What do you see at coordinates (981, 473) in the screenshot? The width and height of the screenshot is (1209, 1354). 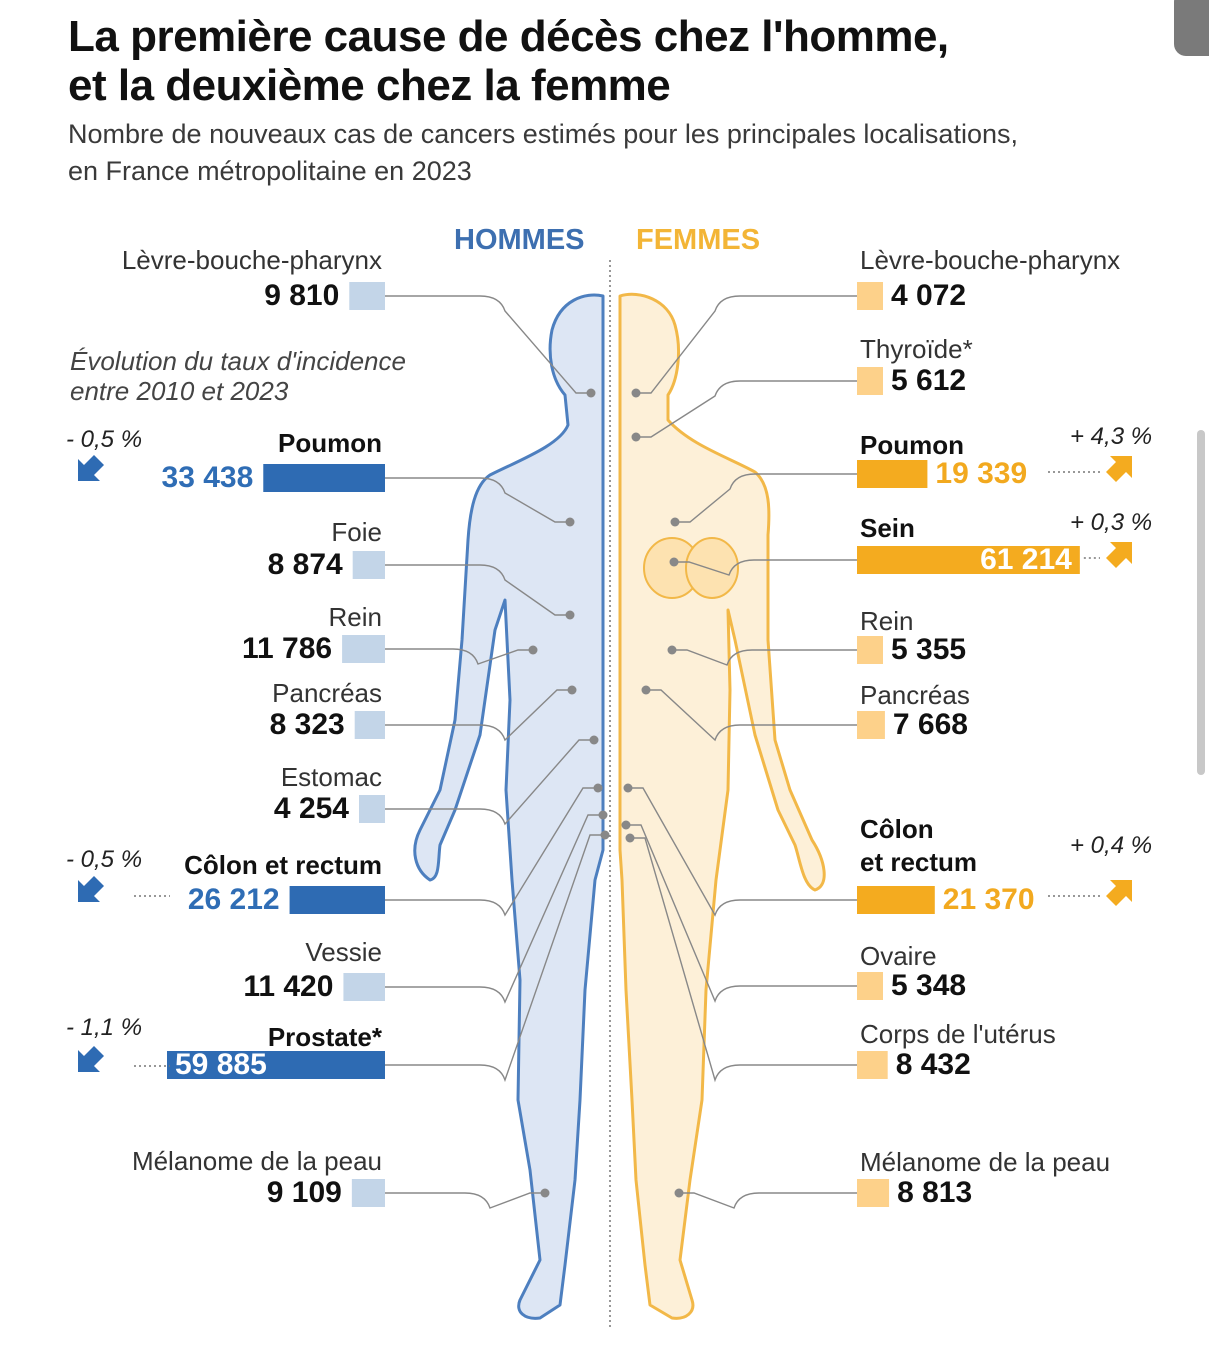 I see `women-value-2: 19 339` at bounding box center [981, 473].